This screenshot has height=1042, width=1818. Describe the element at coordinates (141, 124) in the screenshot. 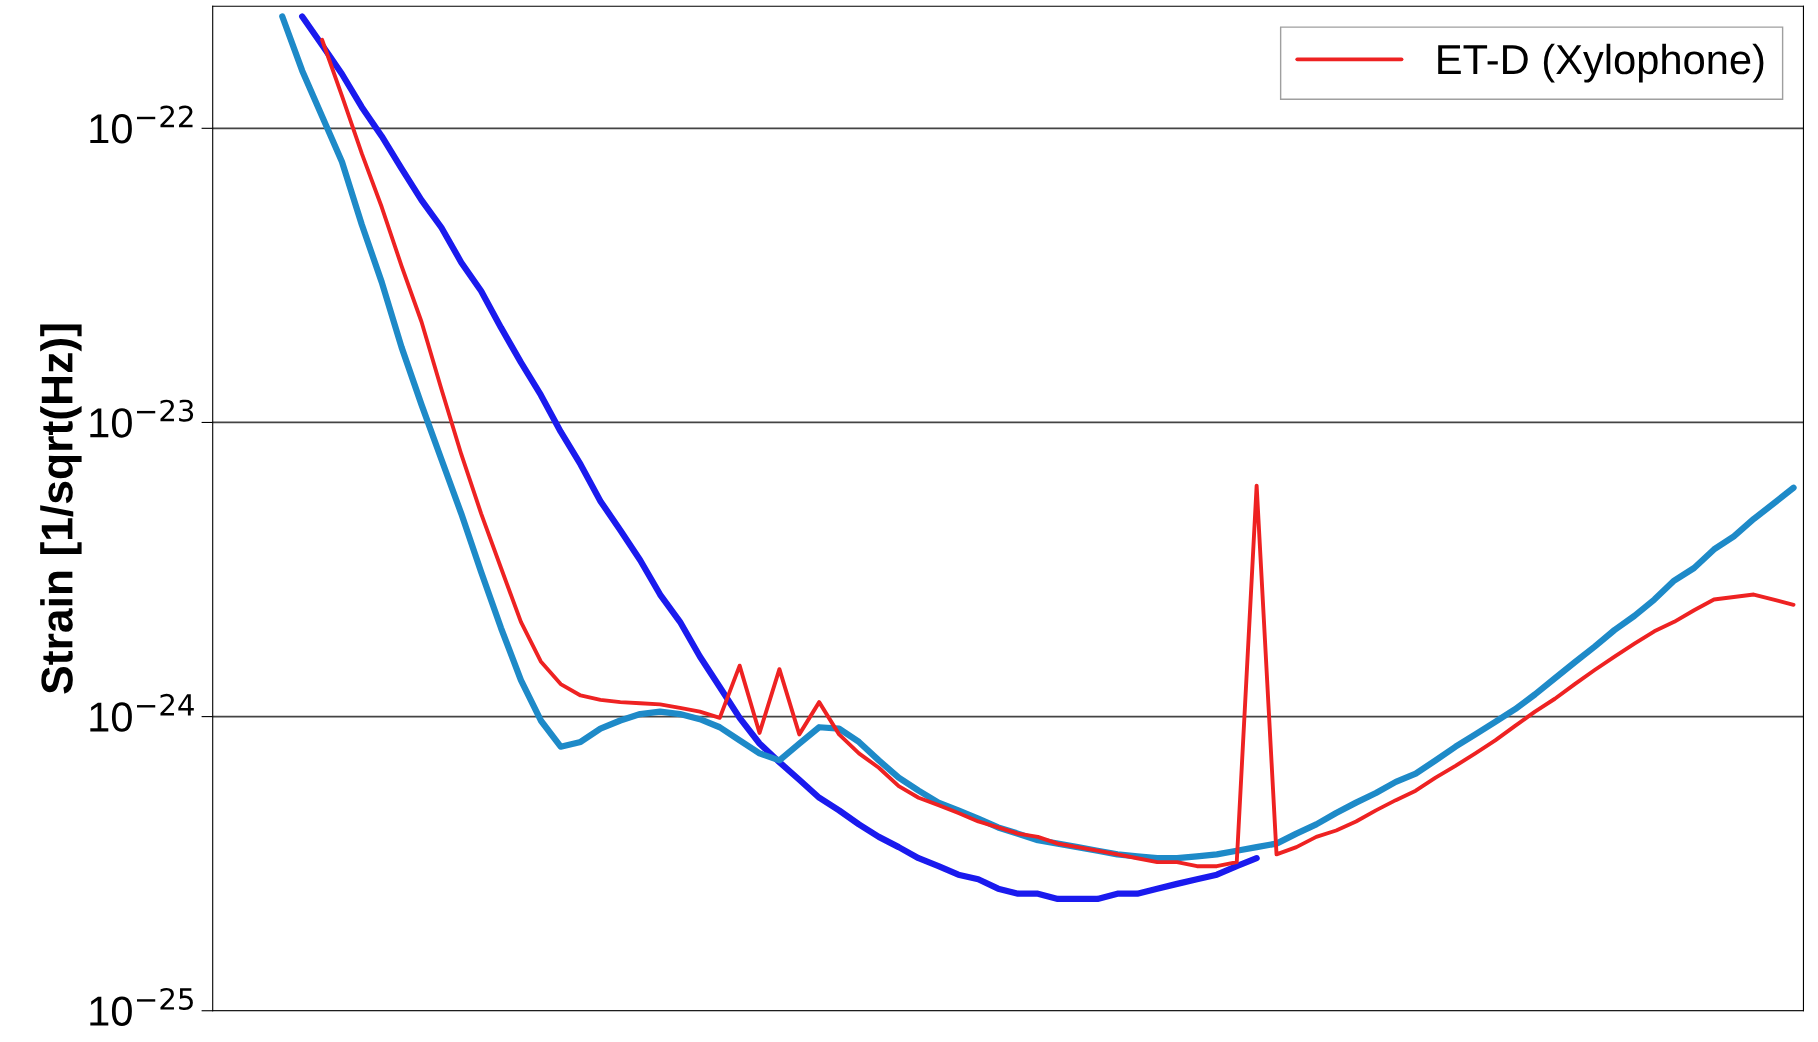

I see `y-tick-label: 10$^{−22}$` at that location.